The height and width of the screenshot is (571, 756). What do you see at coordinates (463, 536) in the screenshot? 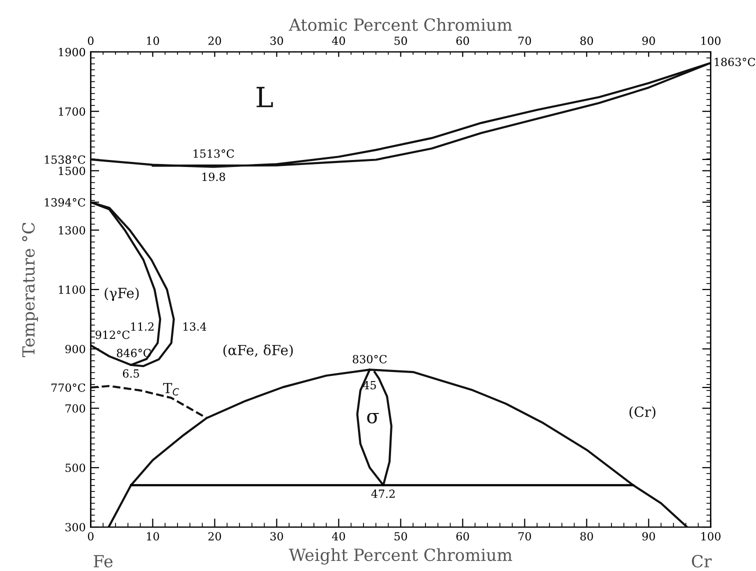
I see `x-tick-label: 60` at bounding box center [463, 536].